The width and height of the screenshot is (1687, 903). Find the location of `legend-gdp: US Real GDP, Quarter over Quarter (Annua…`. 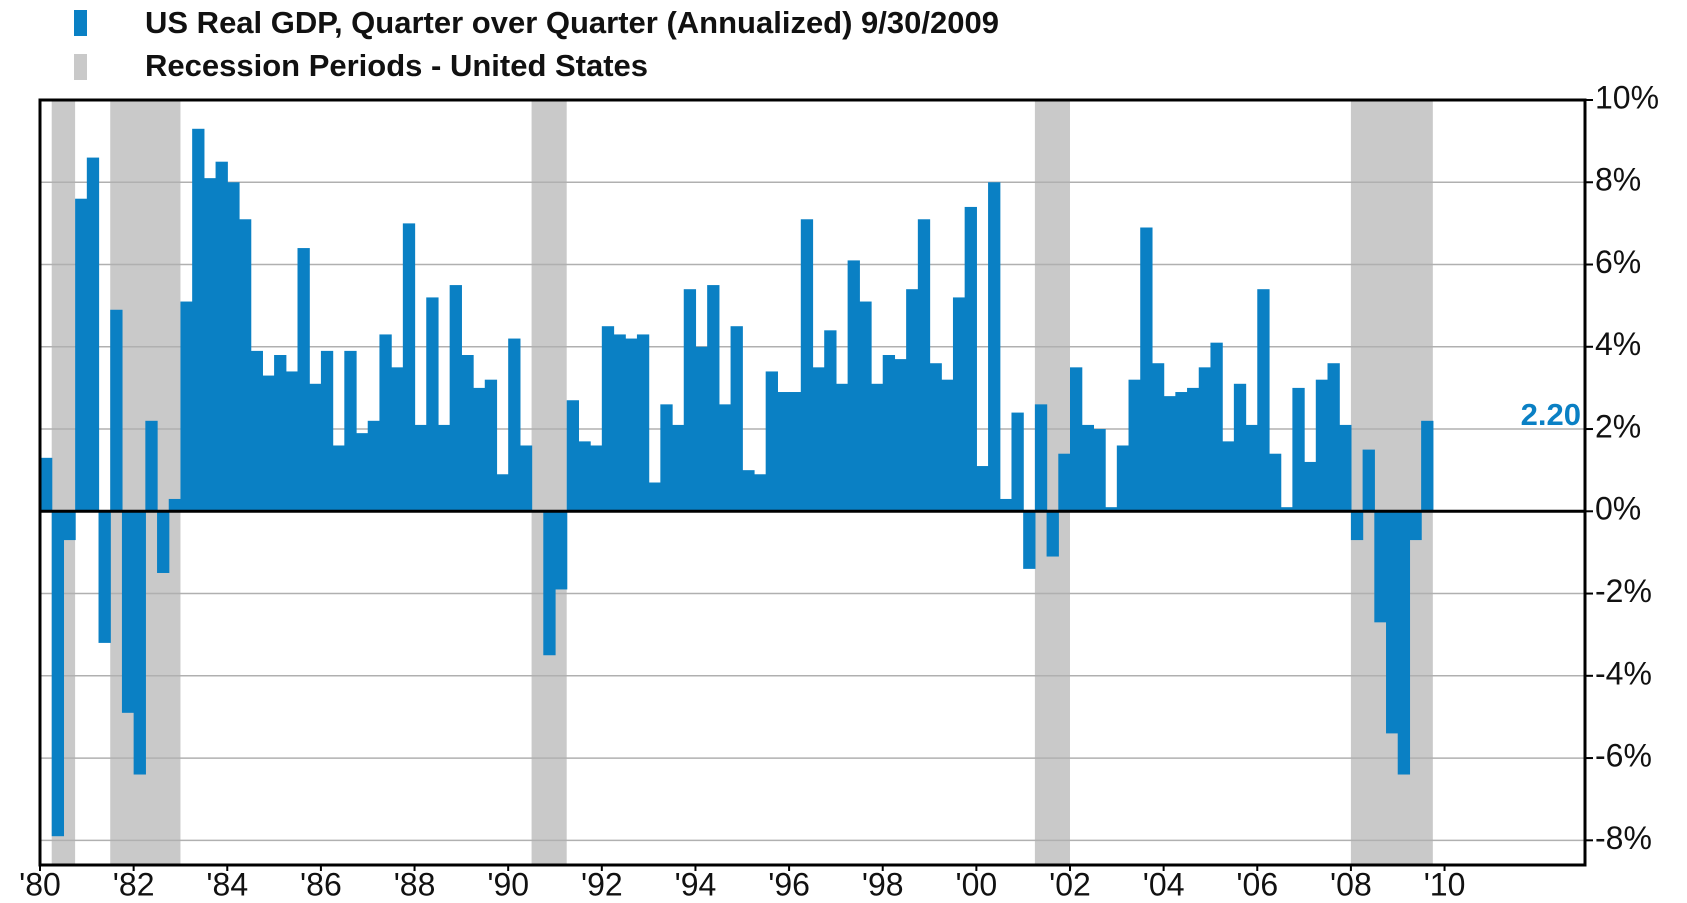

legend-gdp: US Real GDP, Quarter over Quarter (Annua… is located at coordinates (572, 22).